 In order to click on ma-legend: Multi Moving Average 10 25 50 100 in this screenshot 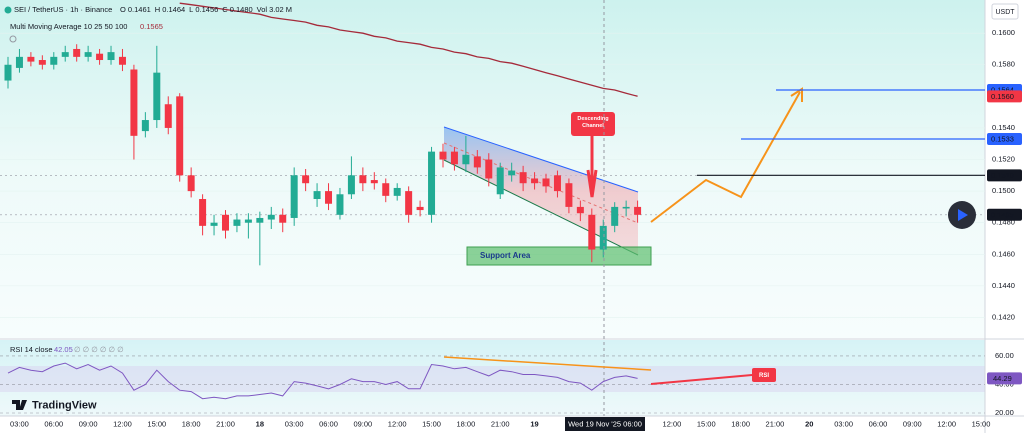, I will do `click(68, 26)`.